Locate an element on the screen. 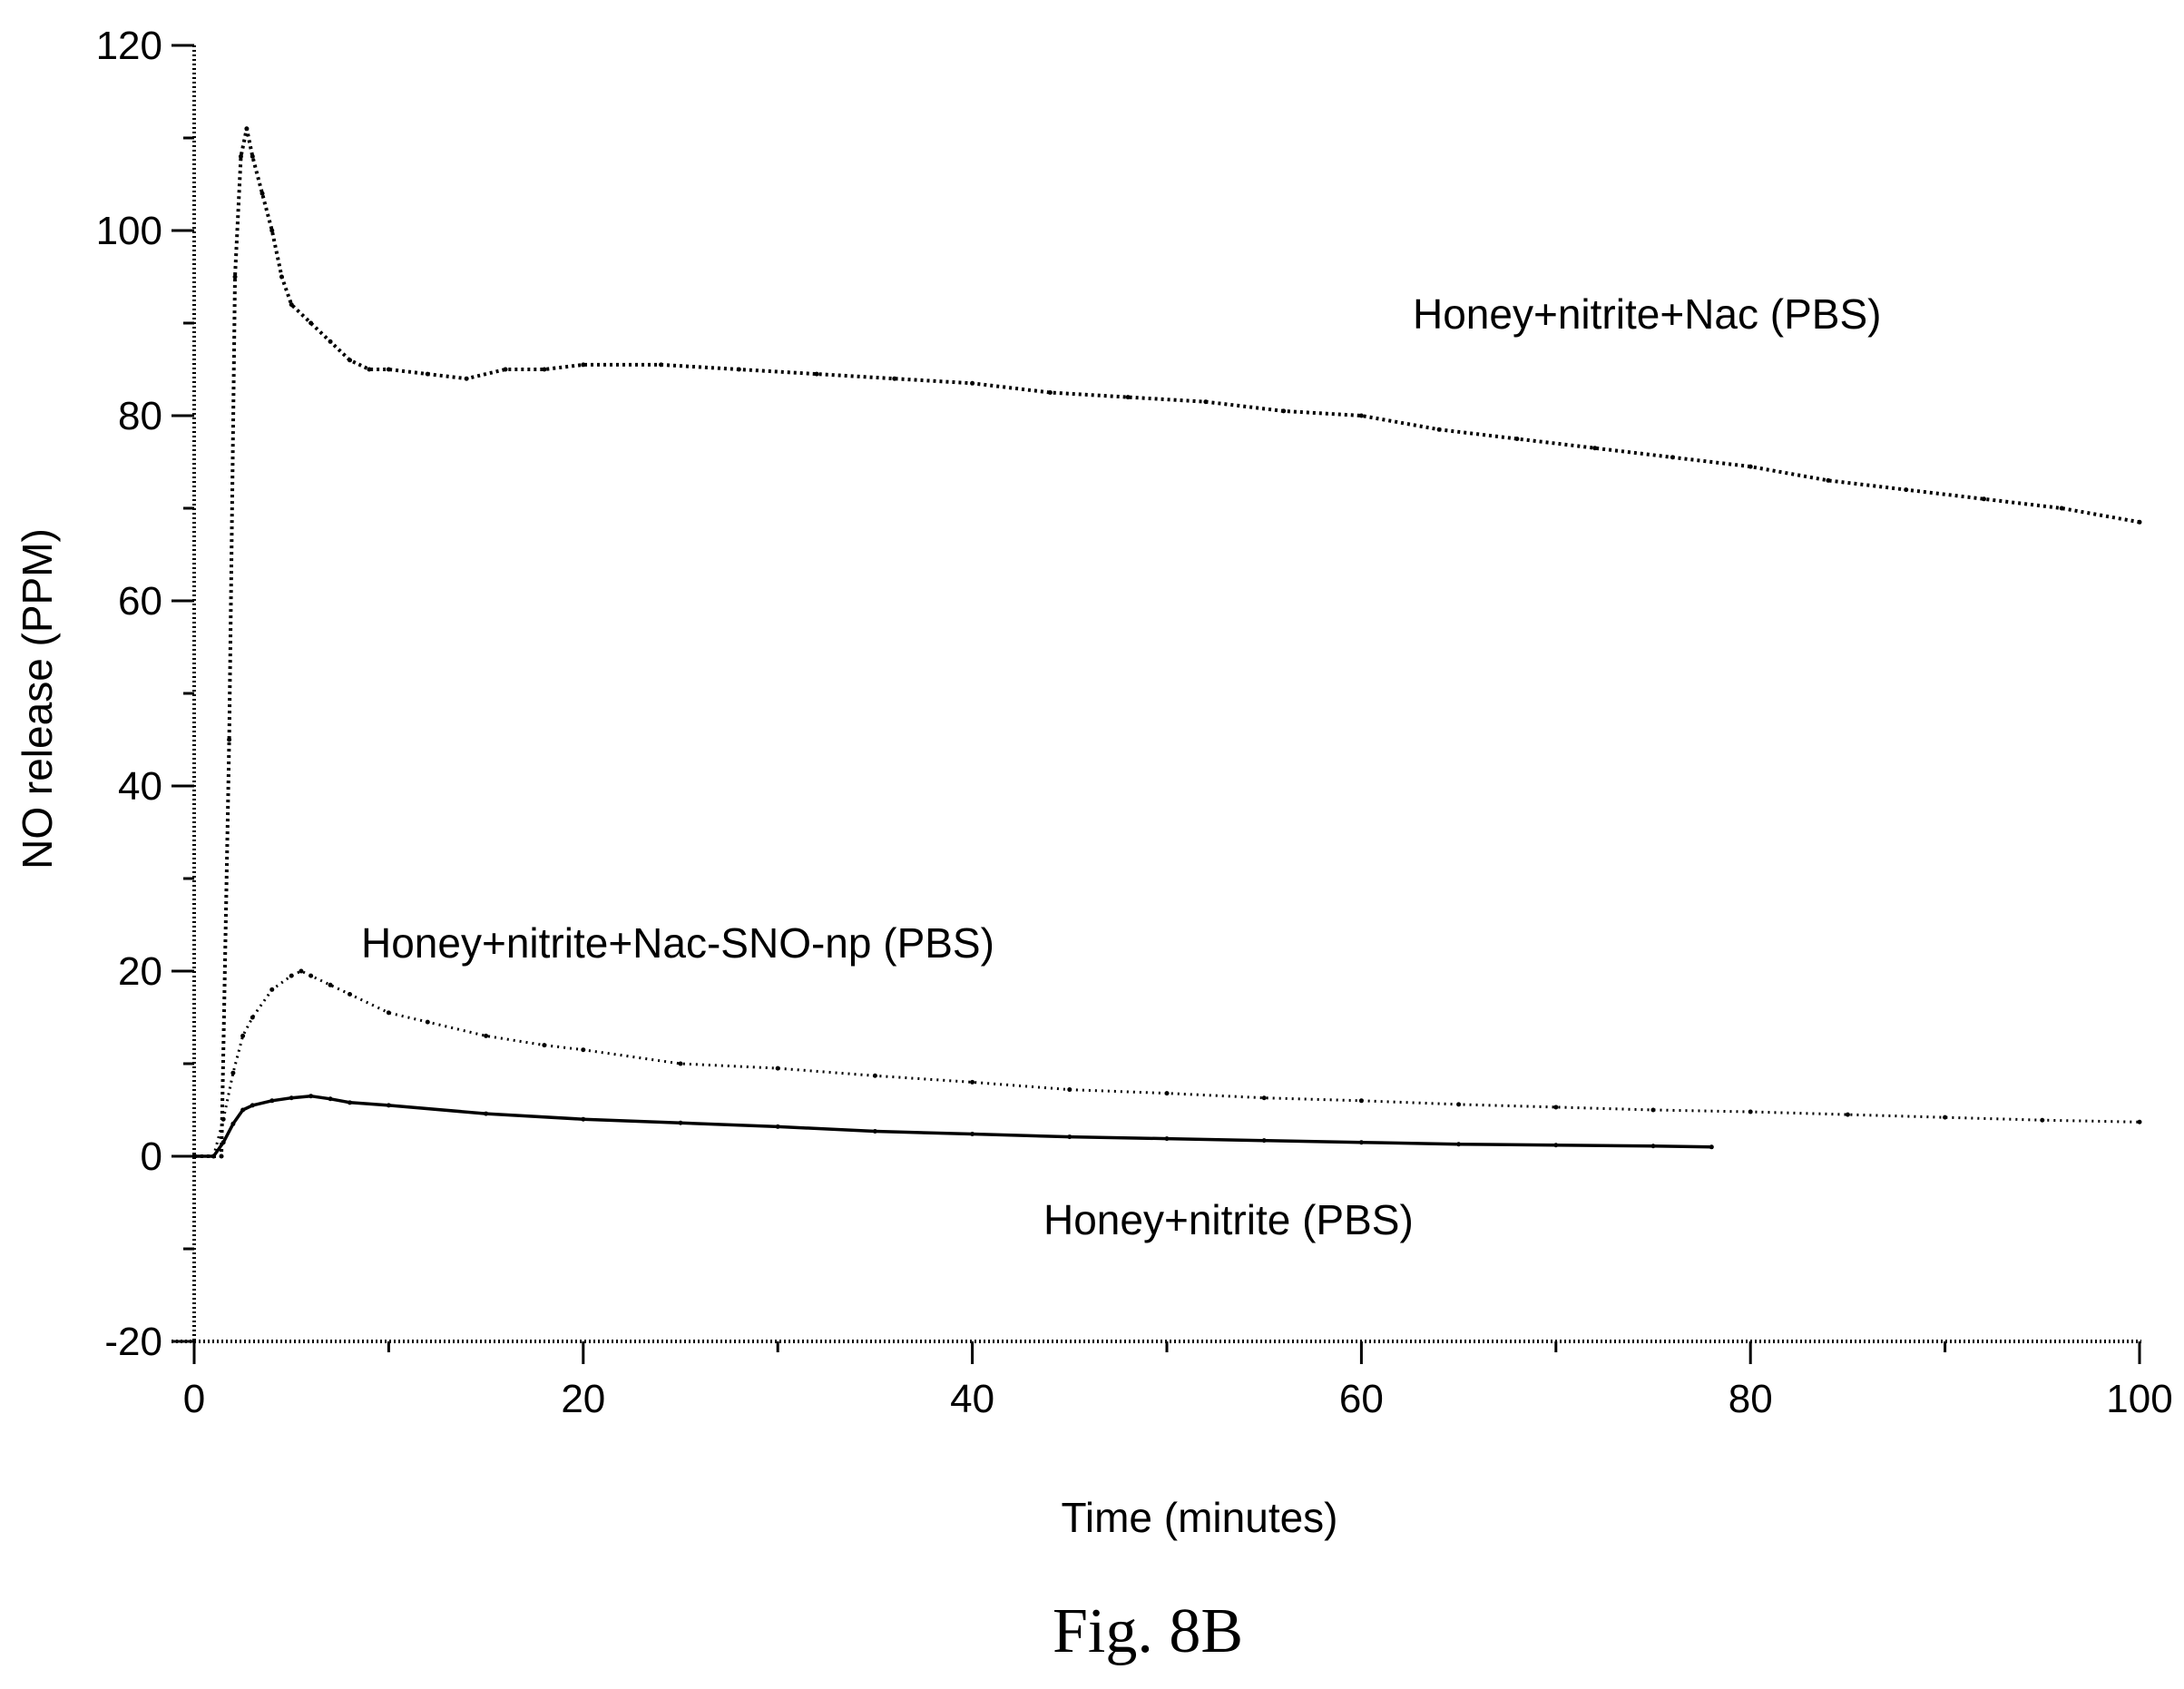  y-axis-title: NO release (PPM) is located at coordinates (37, 698).